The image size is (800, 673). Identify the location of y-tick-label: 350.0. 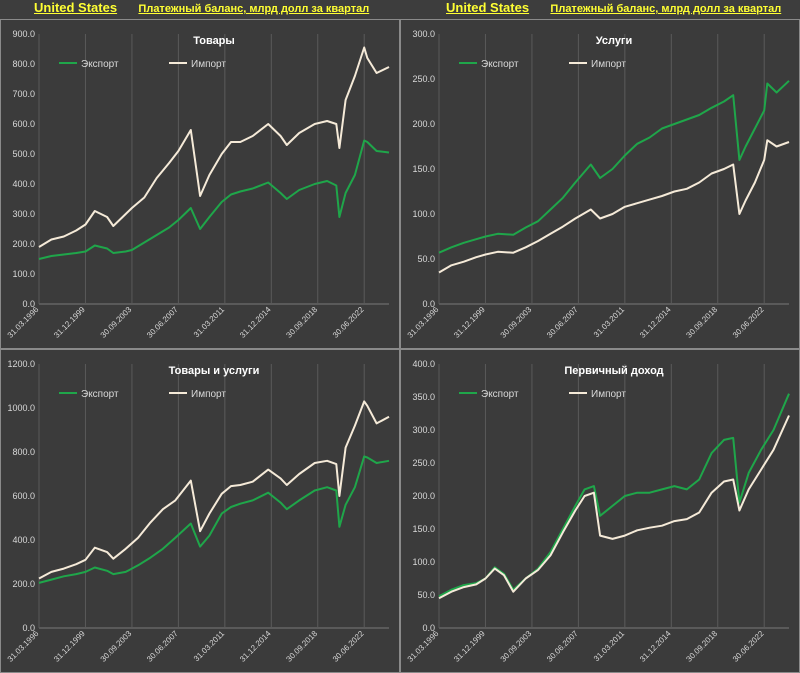
(423, 397).